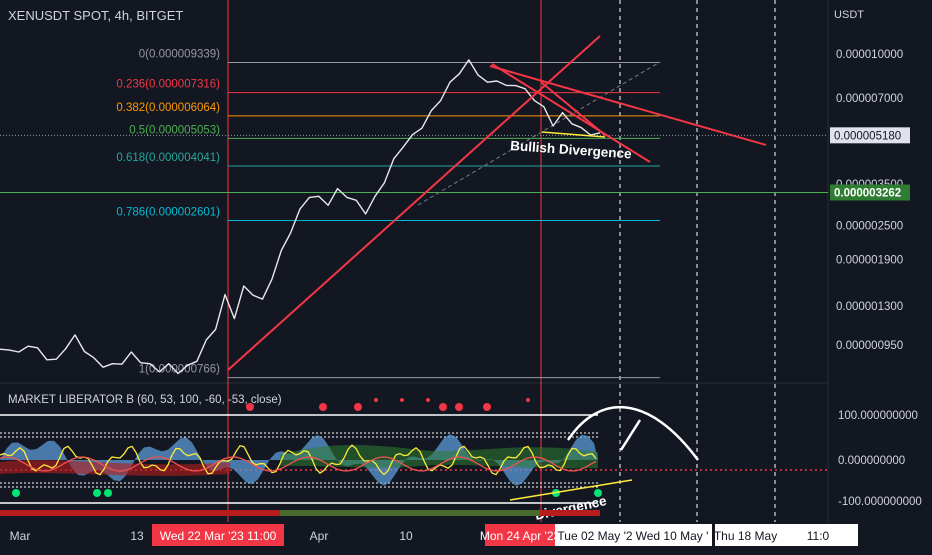 This screenshot has width=932, height=555. I want to click on fib-level-label: 0.236(0.000007316), so click(168, 85).